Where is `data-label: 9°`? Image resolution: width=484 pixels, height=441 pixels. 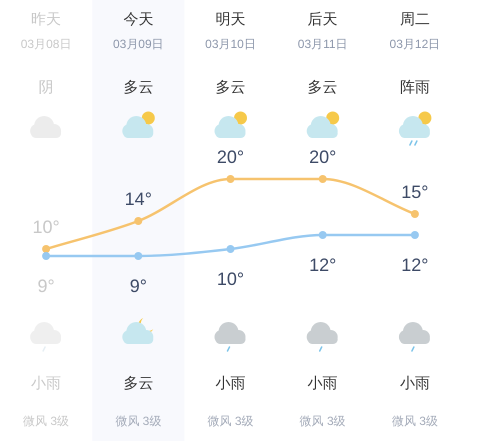
data-label: 9° is located at coordinates (138, 286).